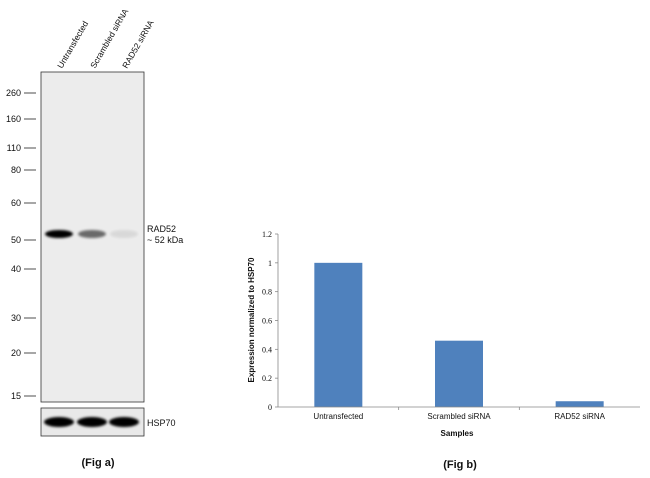 This screenshot has width=650, height=478. I want to click on x-tick-label: Untransfected, so click(338, 416).